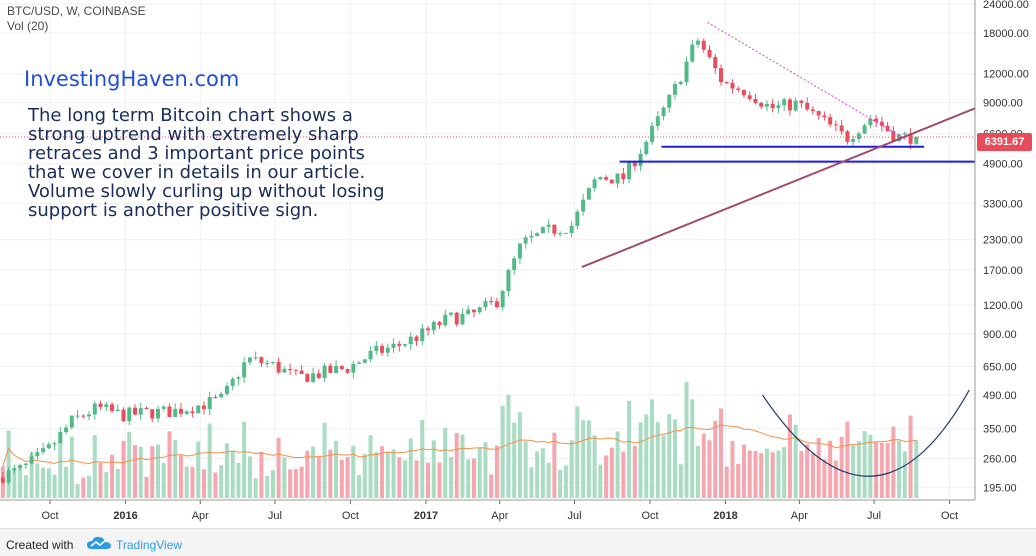 This screenshot has height=556, width=1036. Describe the element at coordinates (1000, 367) in the screenshot. I see `y-tick-label: 650.00` at that location.